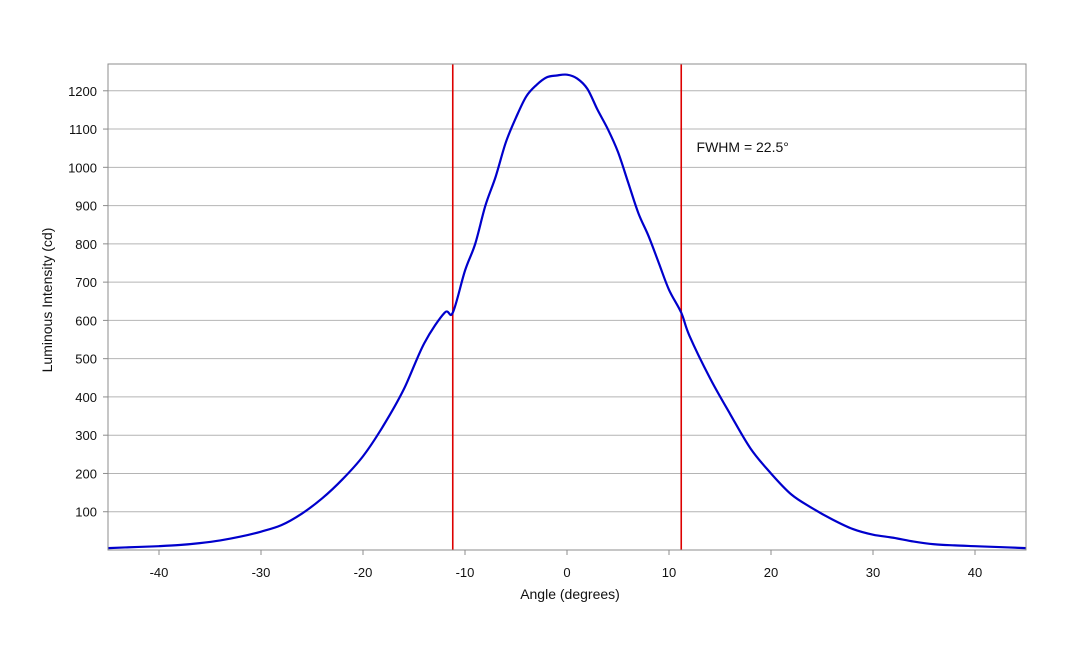 This screenshot has height=648, width=1080. What do you see at coordinates (465, 572) in the screenshot?
I see `x-tick-label: -10` at bounding box center [465, 572].